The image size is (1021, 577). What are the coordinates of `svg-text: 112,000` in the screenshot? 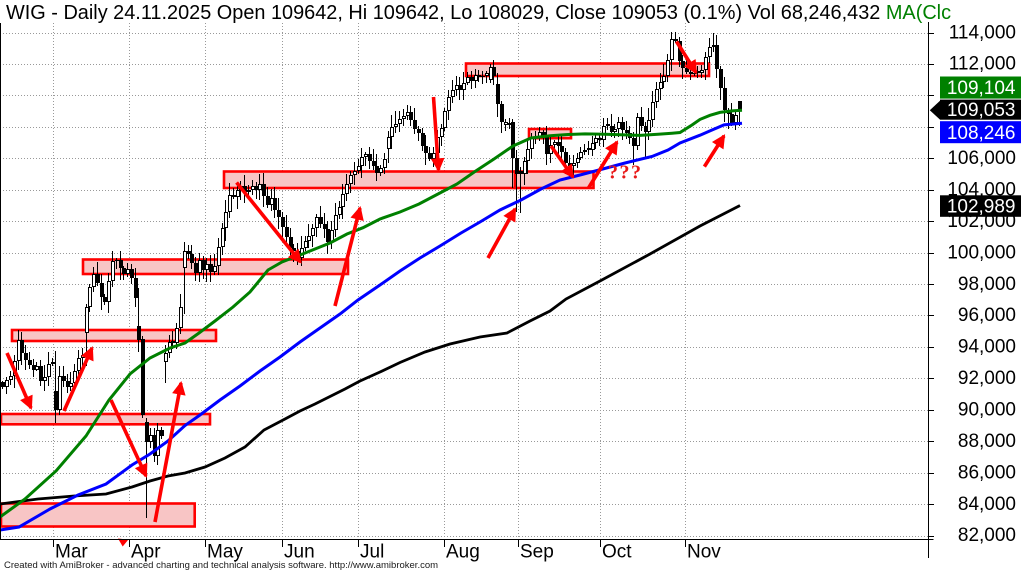 It's located at (982, 64).